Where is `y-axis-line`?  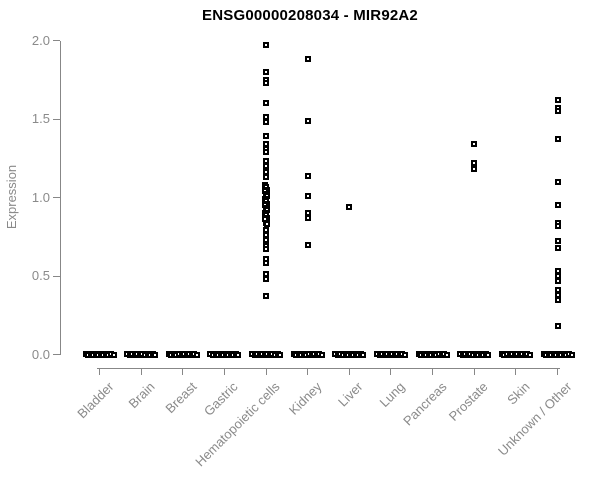
y-axis-line is located at coordinates (60, 197).